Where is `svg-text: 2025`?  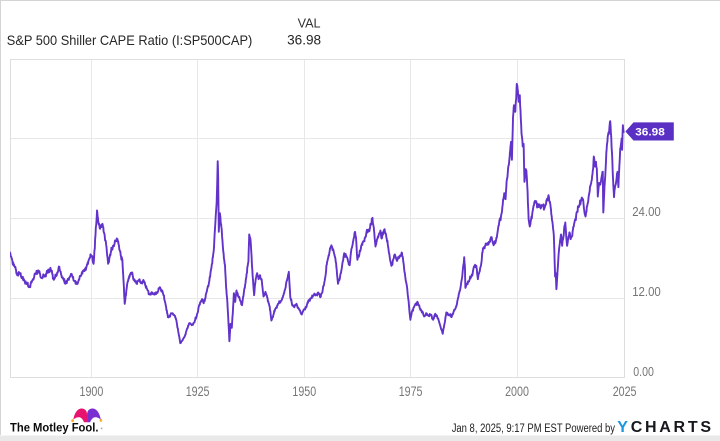 svg-text: 2025 is located at coordinates (625, 391).